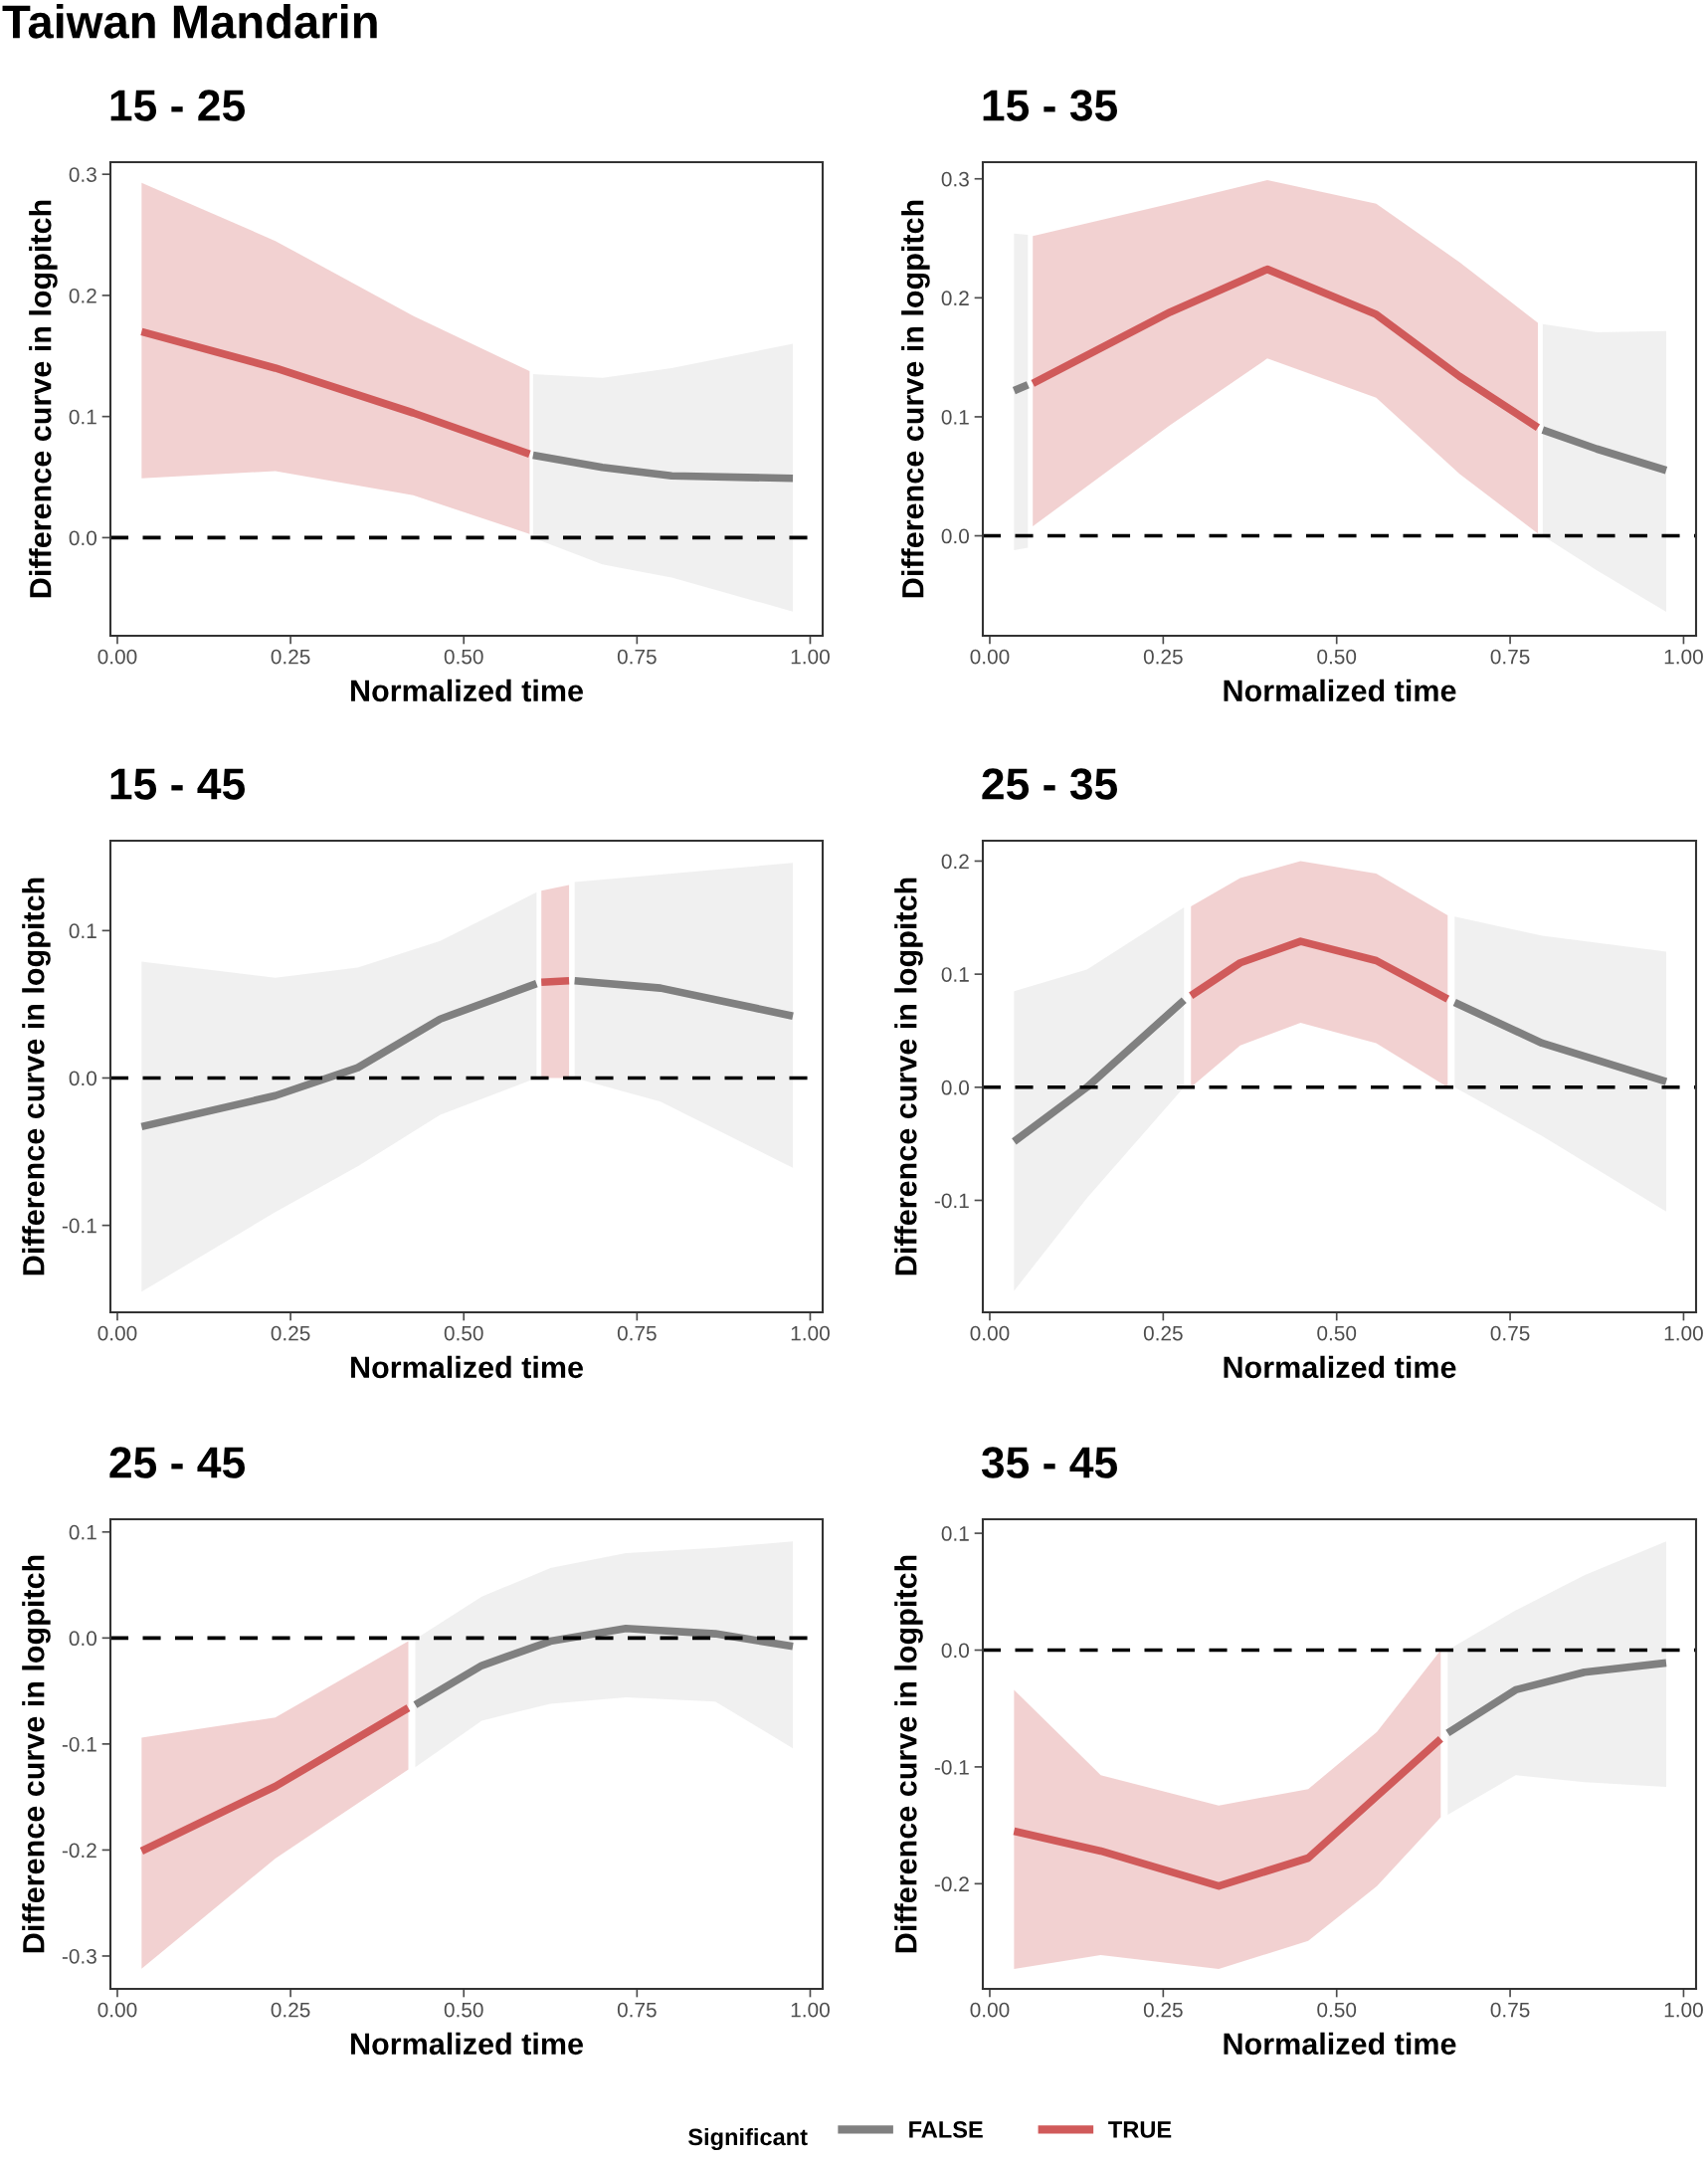  I want to click on chart-title: 25 - 35, so click(1049, 784).